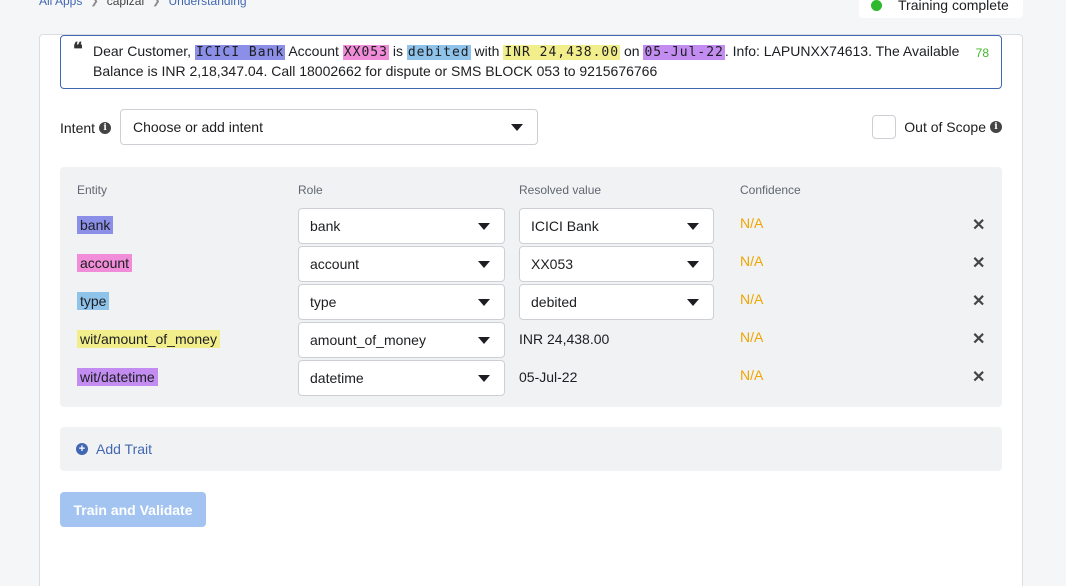  What do you see at coordinates (684, 52) in the screenshot?
I see `highlight-date: 05-Jul-22` at bounding box center [684, 52].